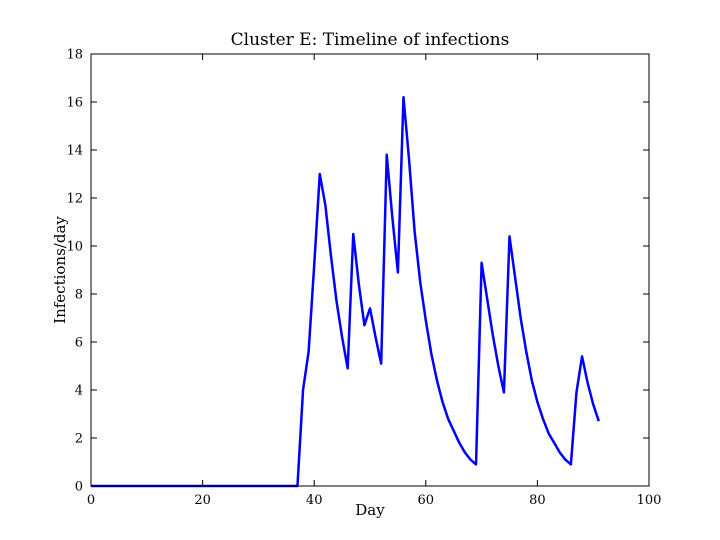 Image resolution: width=720 pixels, height=540 pixels. I want to click on x-tick-label: 60, so click(426, 500).